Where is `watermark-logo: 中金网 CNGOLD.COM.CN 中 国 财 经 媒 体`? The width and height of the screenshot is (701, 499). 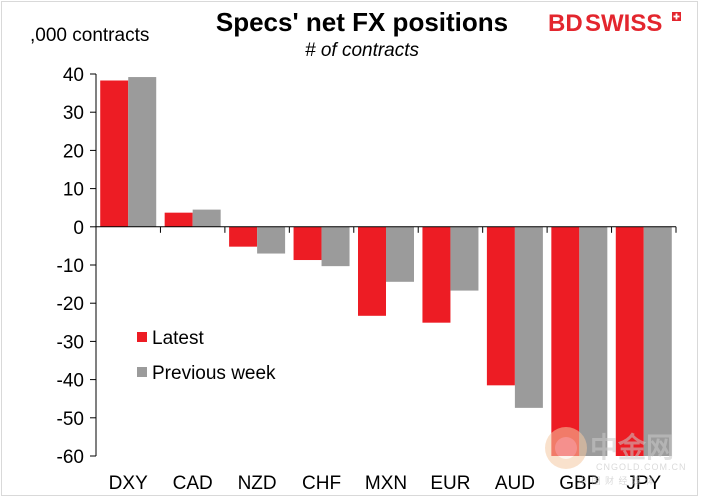 watermark-logo: 中金网 CNGOLD.COM.CN 中 国 财 经 媒 体 is located at coordinates (616, 456).